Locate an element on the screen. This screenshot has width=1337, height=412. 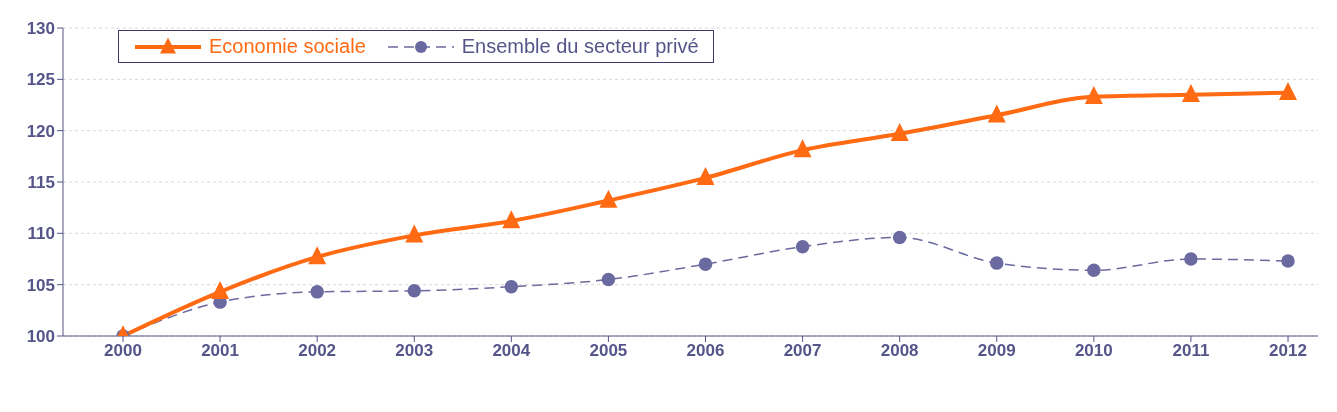
x-tick-label: 2002 is located at coordinates (317, 351).